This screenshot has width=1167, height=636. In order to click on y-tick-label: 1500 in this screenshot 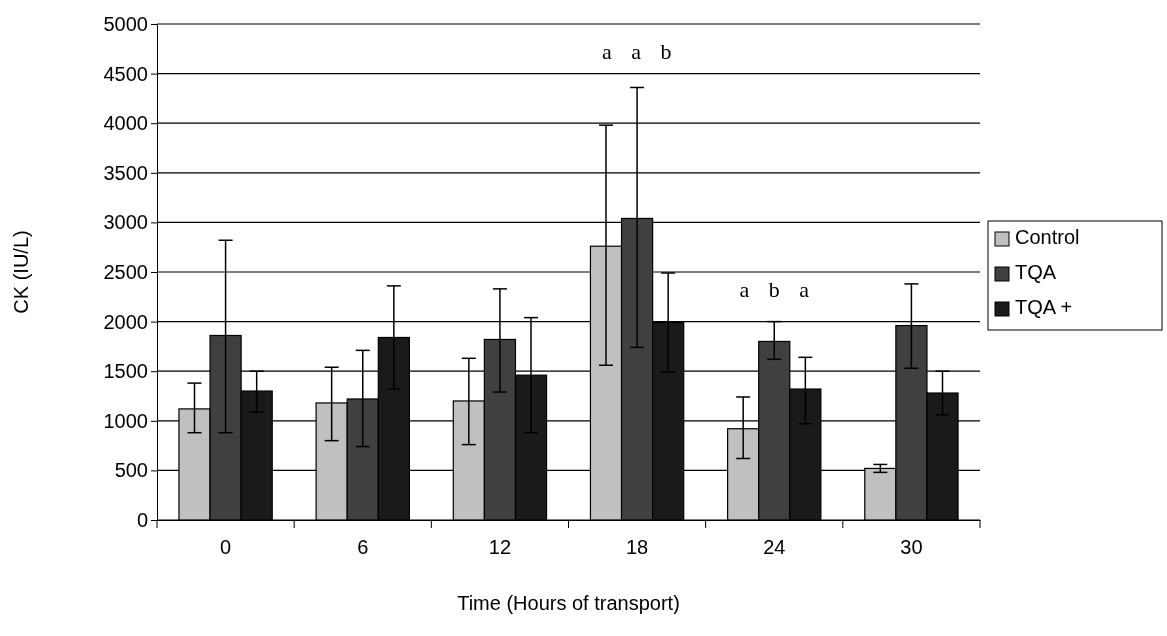, I will do `click(125, 371)`.